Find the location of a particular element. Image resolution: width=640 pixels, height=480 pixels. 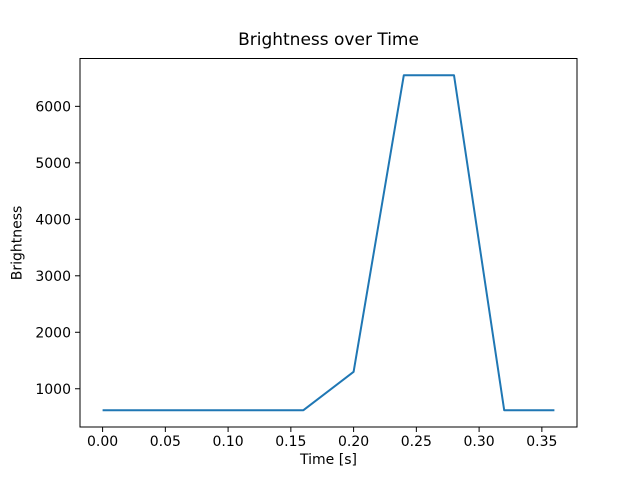

x-tick-label: 0.10 is located at coordinates (228, 442).